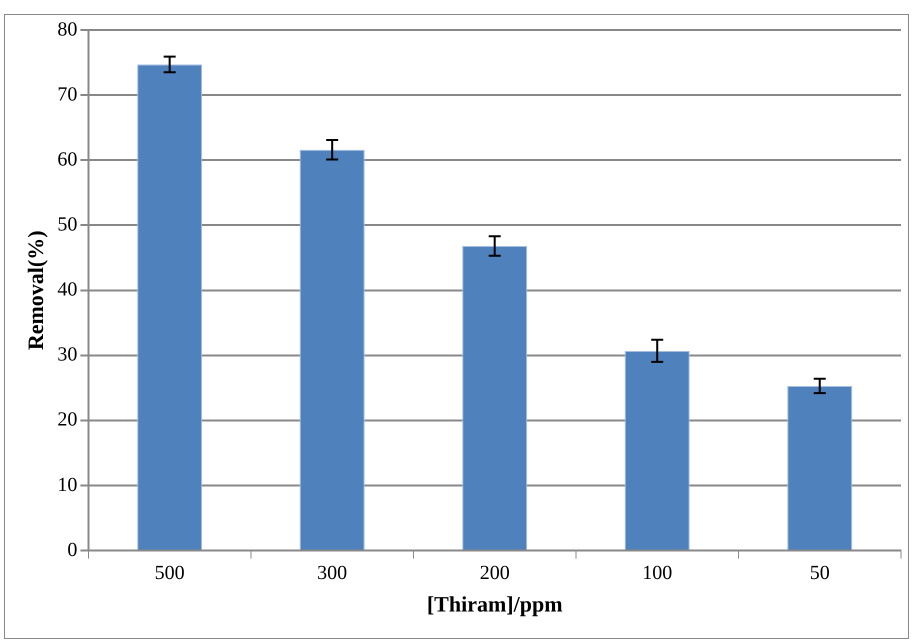 This screenshot has height=643, width=915. Describe the element at coordinates (657, 573) in the screenshot. I see `x-tick-label: 100` at that location.